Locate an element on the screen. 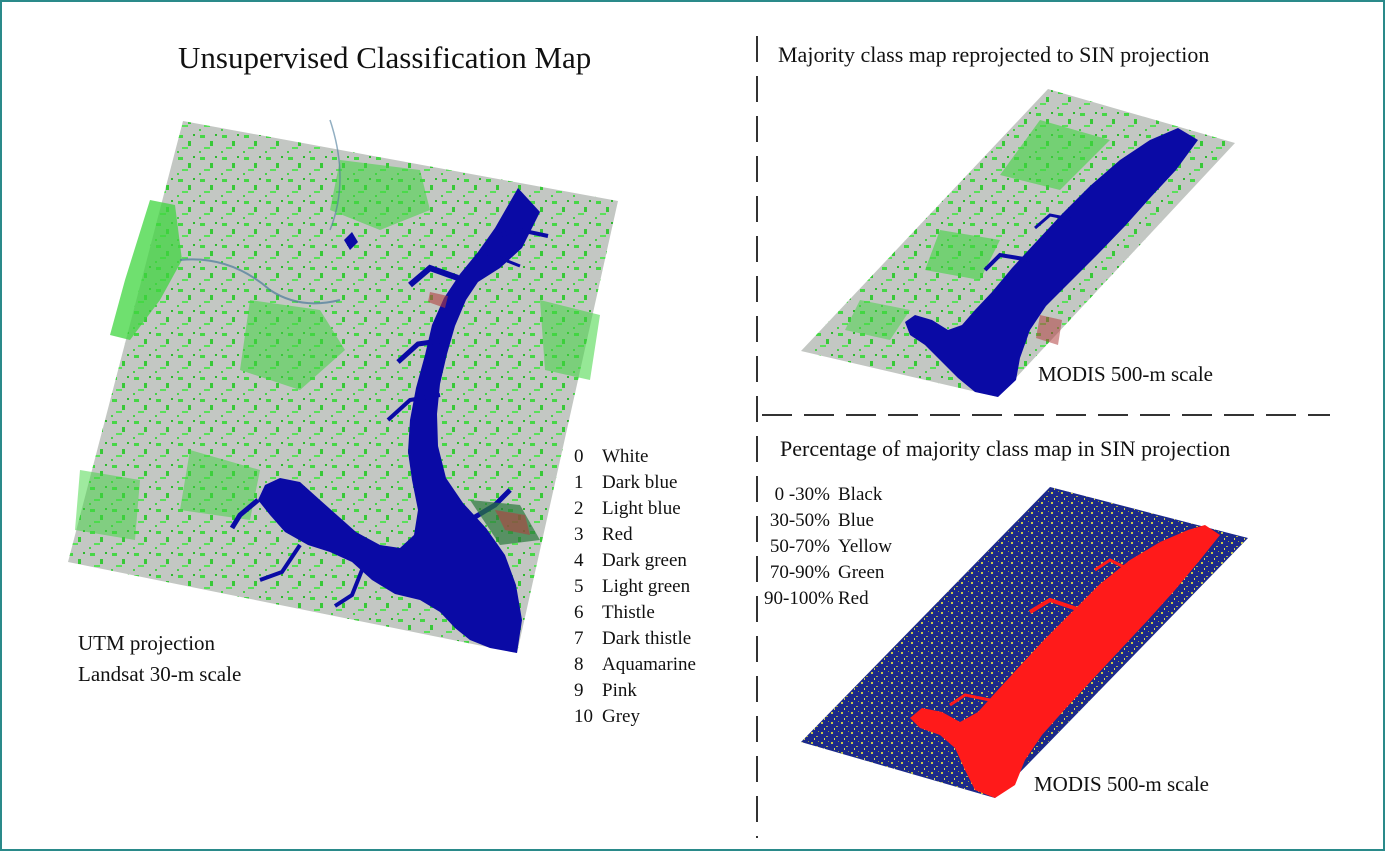  class-code: 4 is located at coordinates (579, 560).